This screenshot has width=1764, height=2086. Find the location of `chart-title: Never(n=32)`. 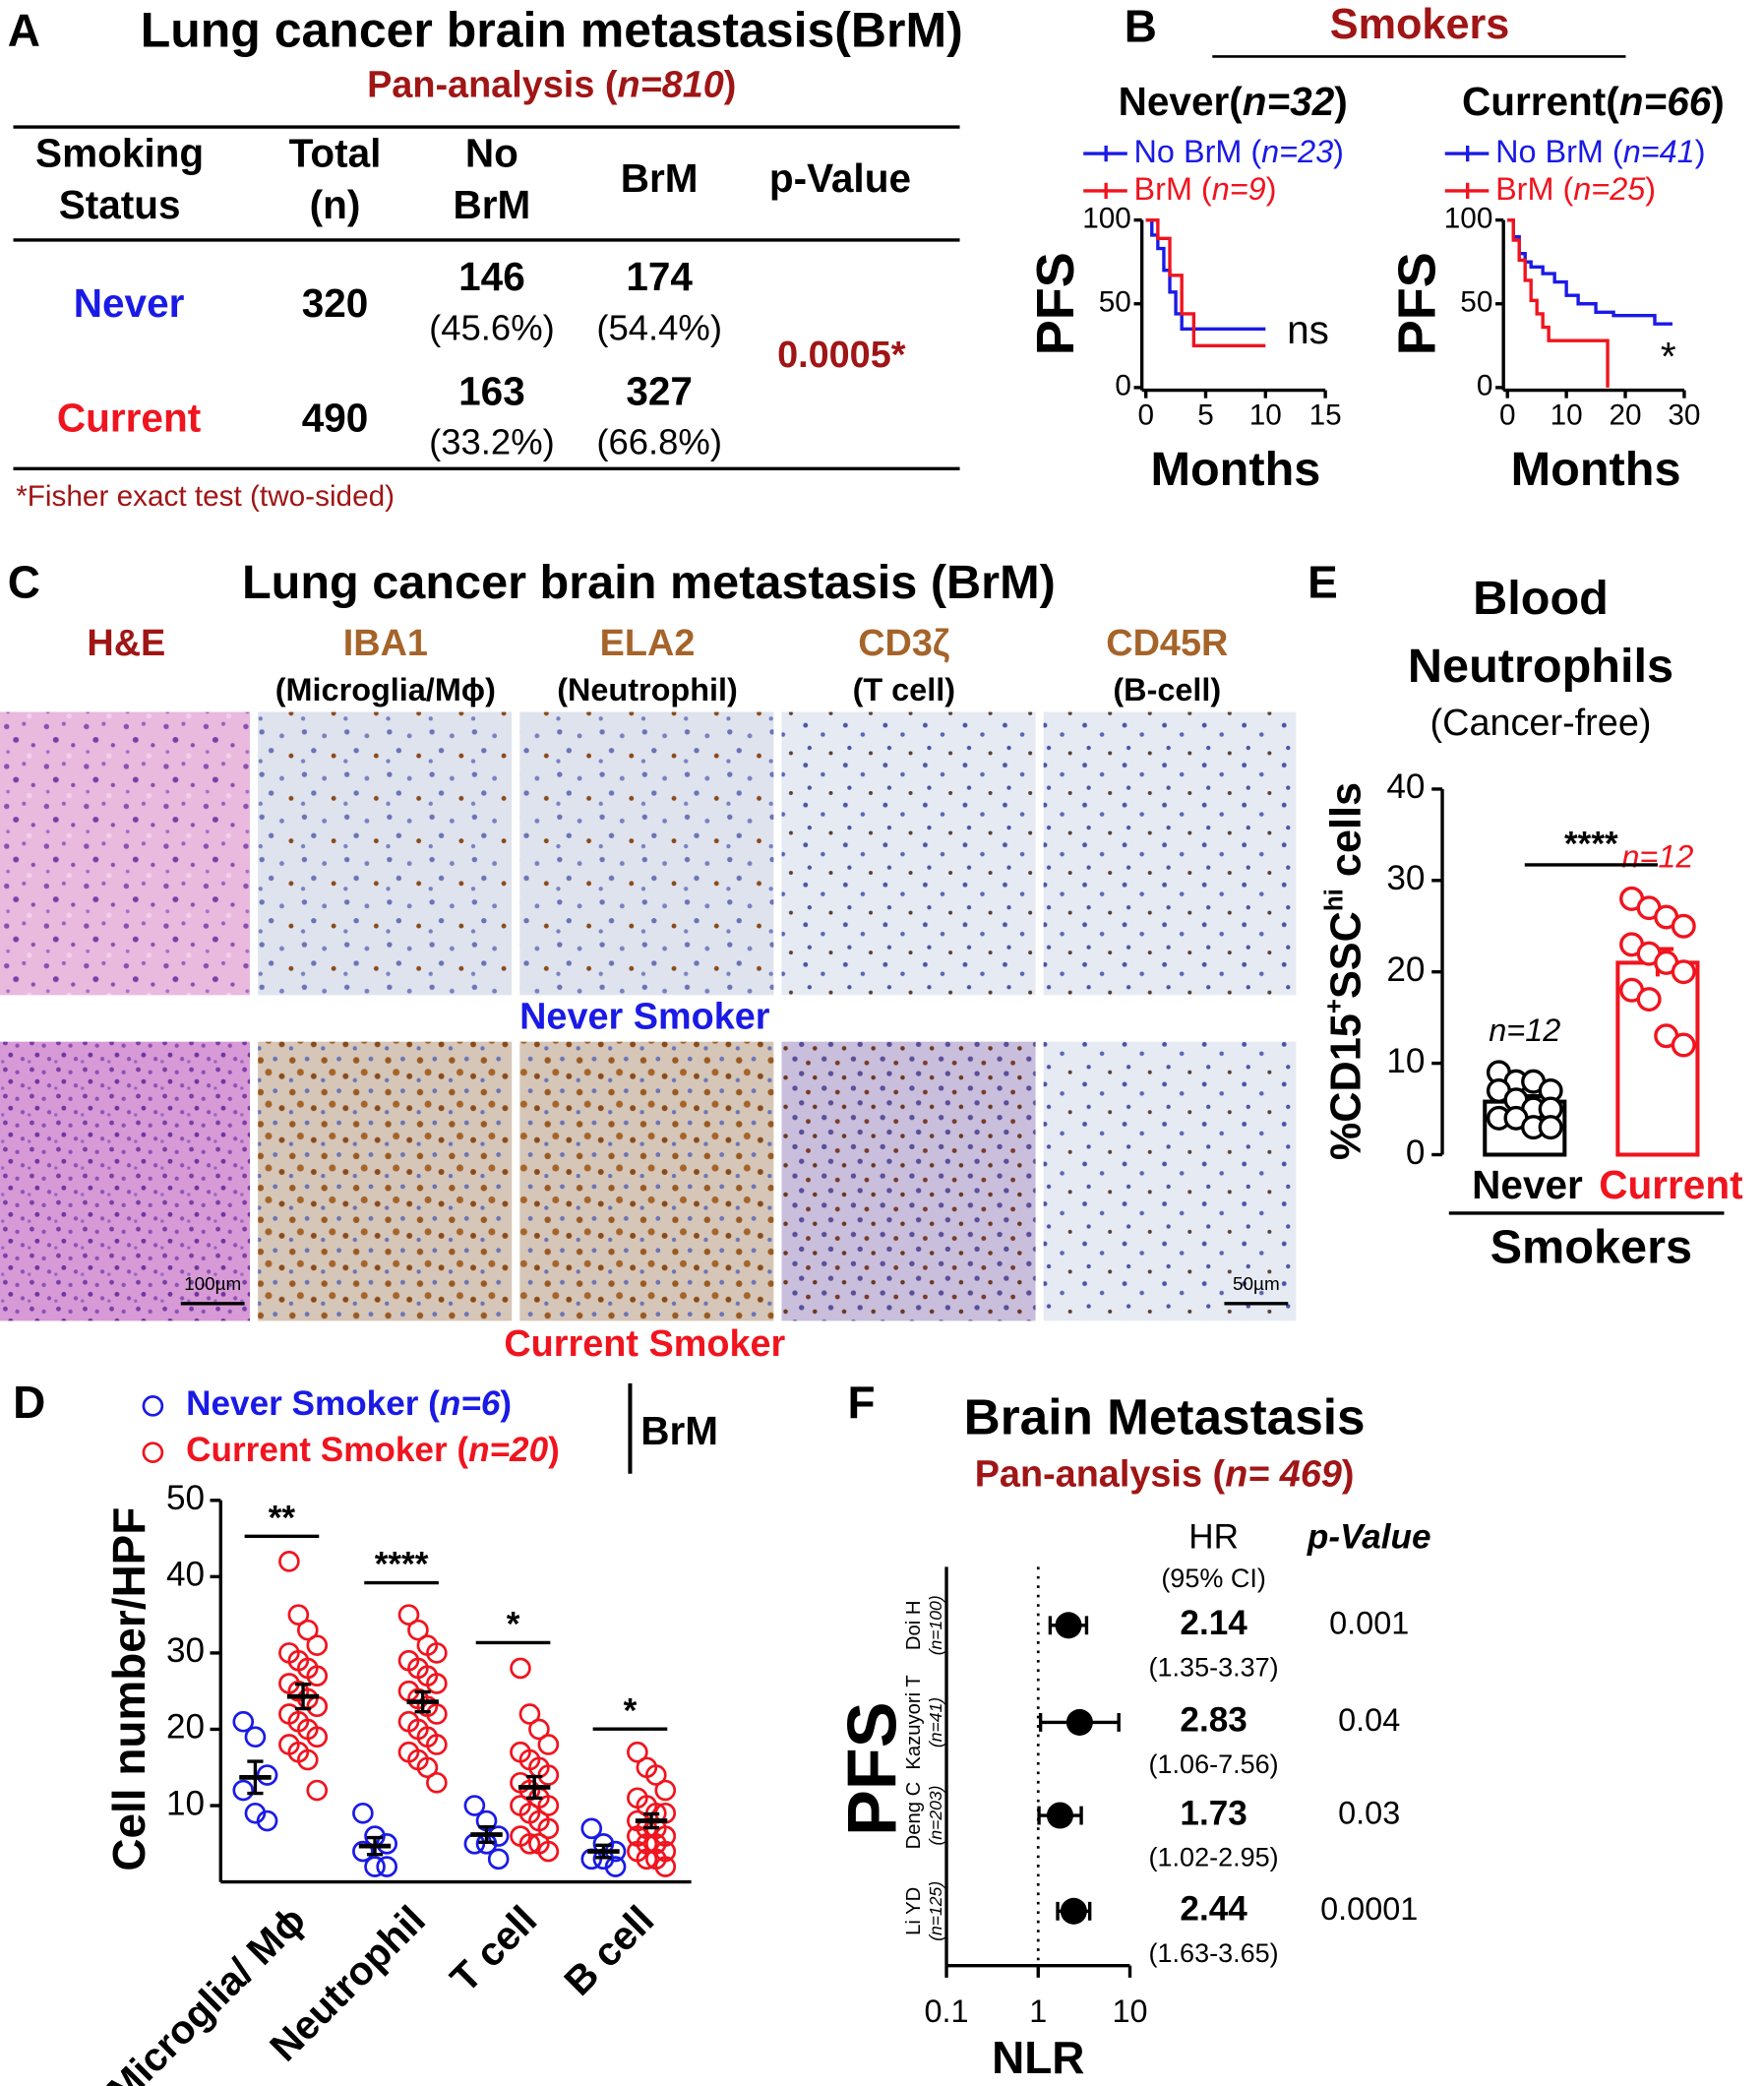

chart-title: Never(n=32) is located at coordinates (1233, 101).